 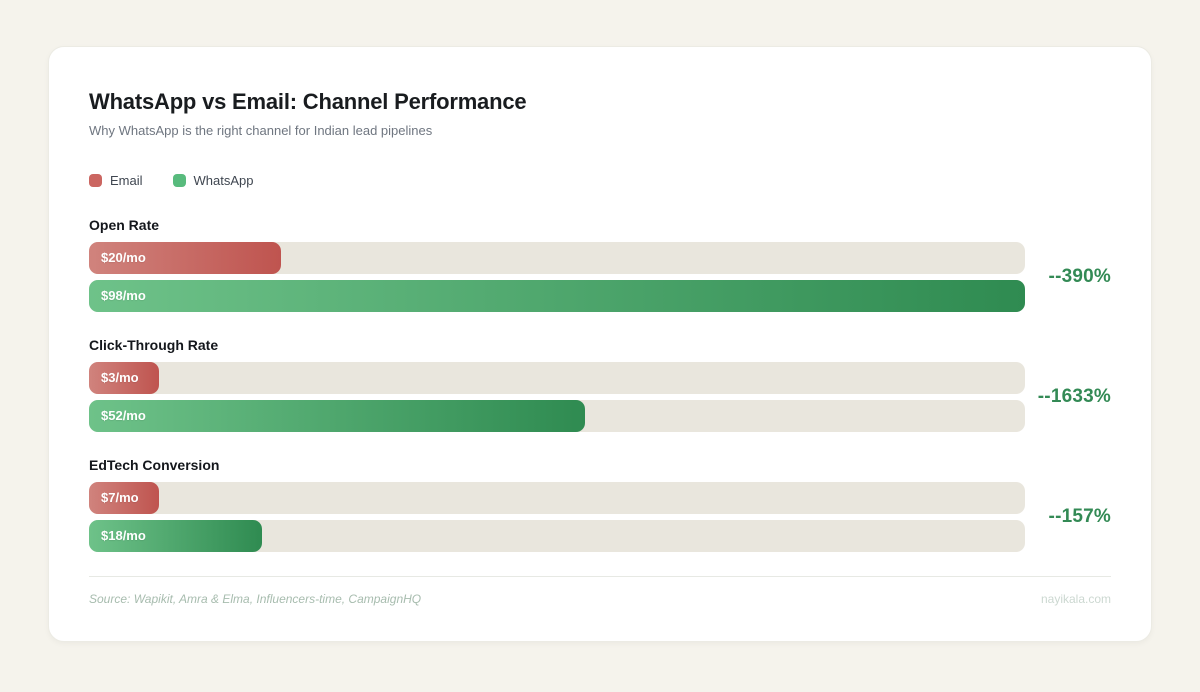 I want to click on page-title: WhatsApp vs Email: Channel Performance, so click(x=308, y=101).